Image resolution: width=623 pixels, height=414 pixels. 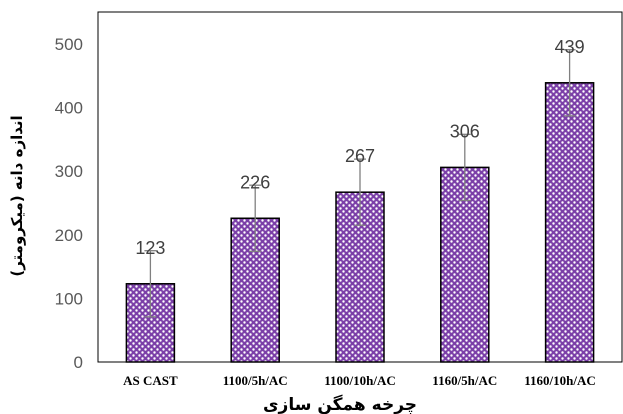 What do you see at coordinates (69, 171) in the screenshot?
I see `y-tick-label: 300` at bounding box center [69, 171].